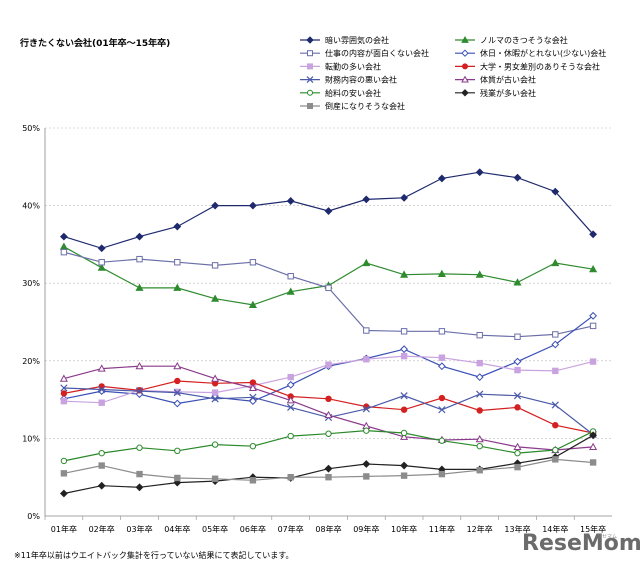 This screenshot has width=640, height=566. What do you see at coordinates (31, 361) in the screenshot?
I see `y-tick-label: 20%` at bounding box center [31, 361].